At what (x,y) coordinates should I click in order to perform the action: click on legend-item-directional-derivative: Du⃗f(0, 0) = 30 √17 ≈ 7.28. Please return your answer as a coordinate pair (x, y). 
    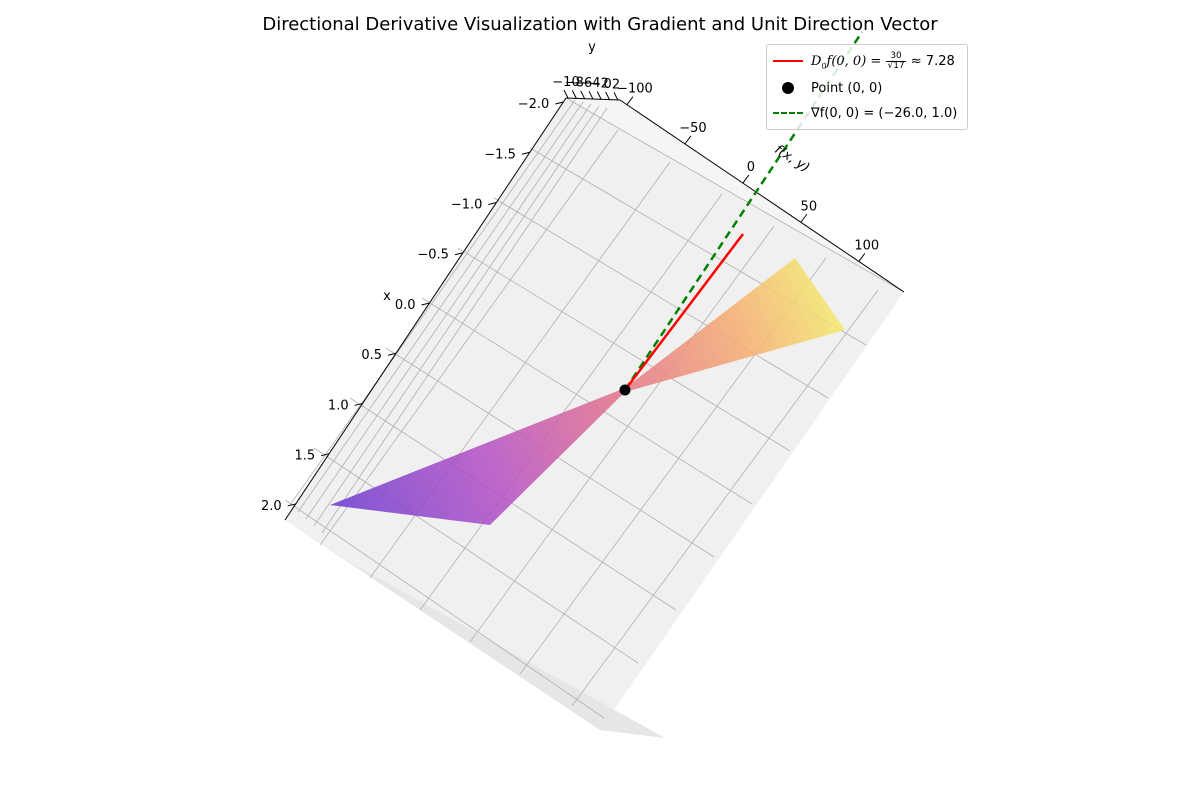
    Looking at the image, I should click on (864, 61).